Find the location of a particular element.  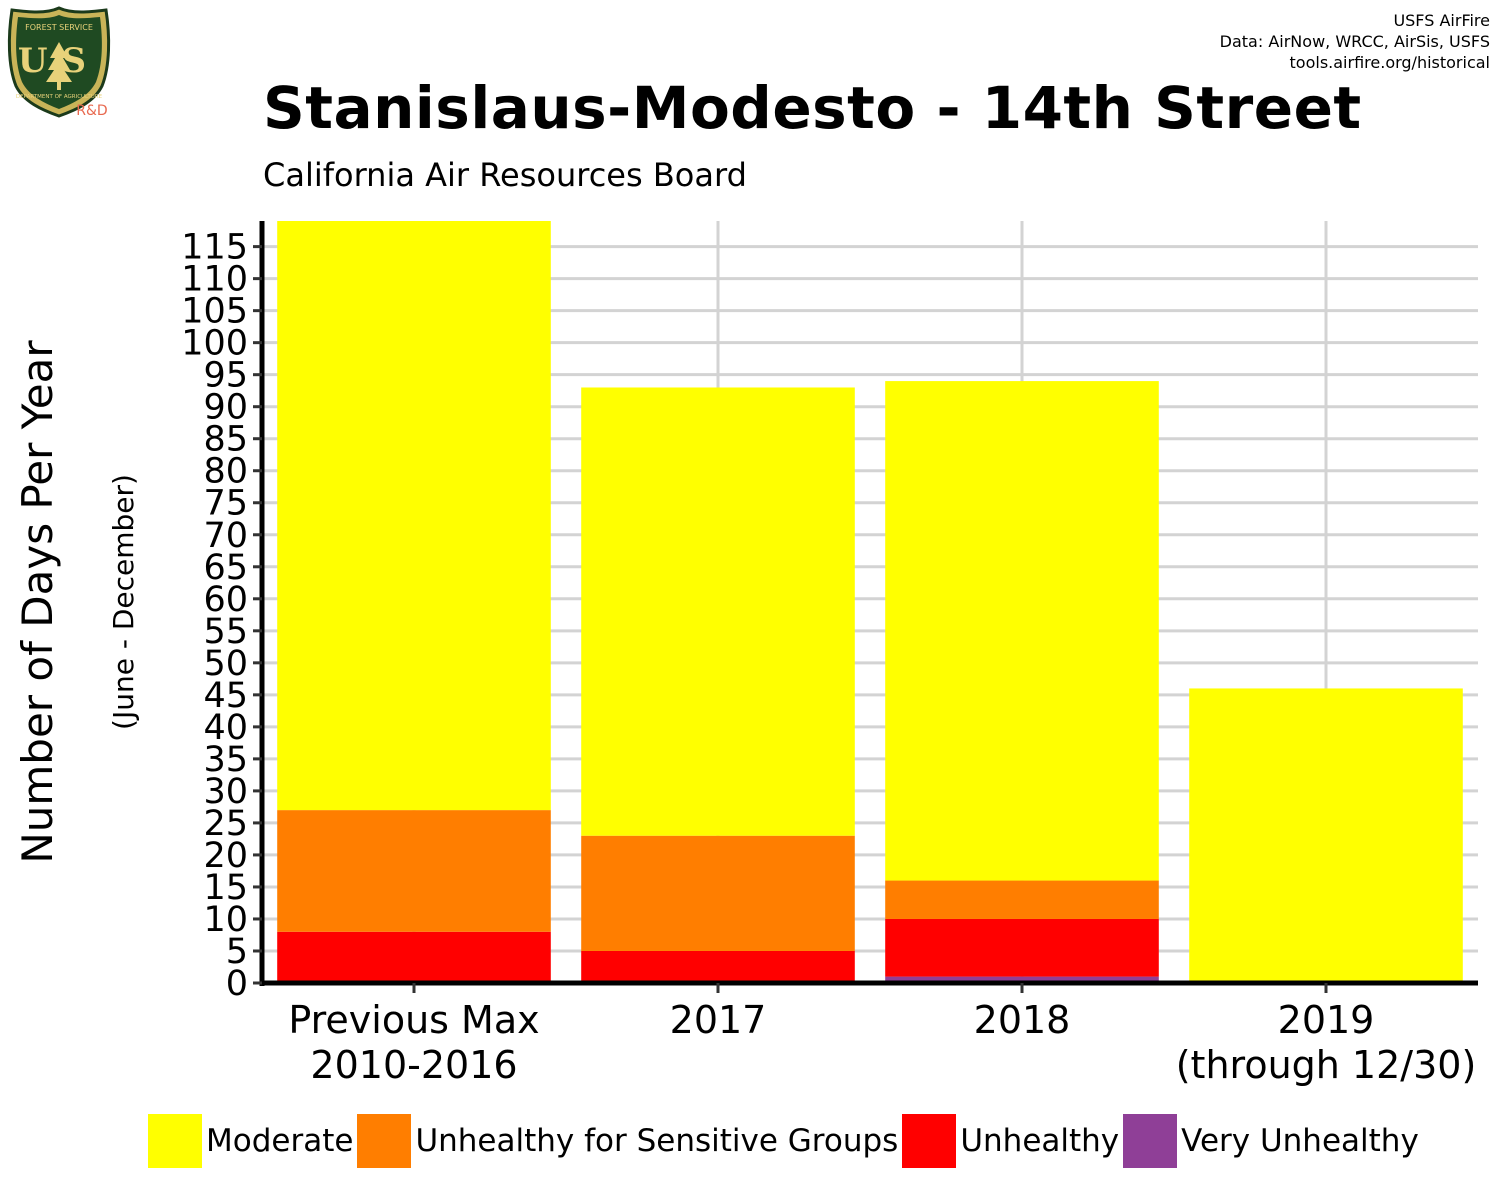

x-tick-label: 2018 is located at coordinates (1022, 1020).